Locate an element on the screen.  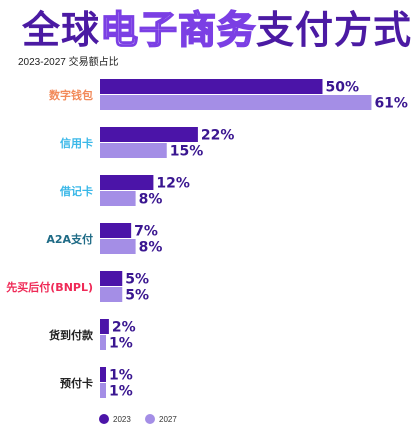
value-label-2023: 1% is located at coordinates (121, 376).